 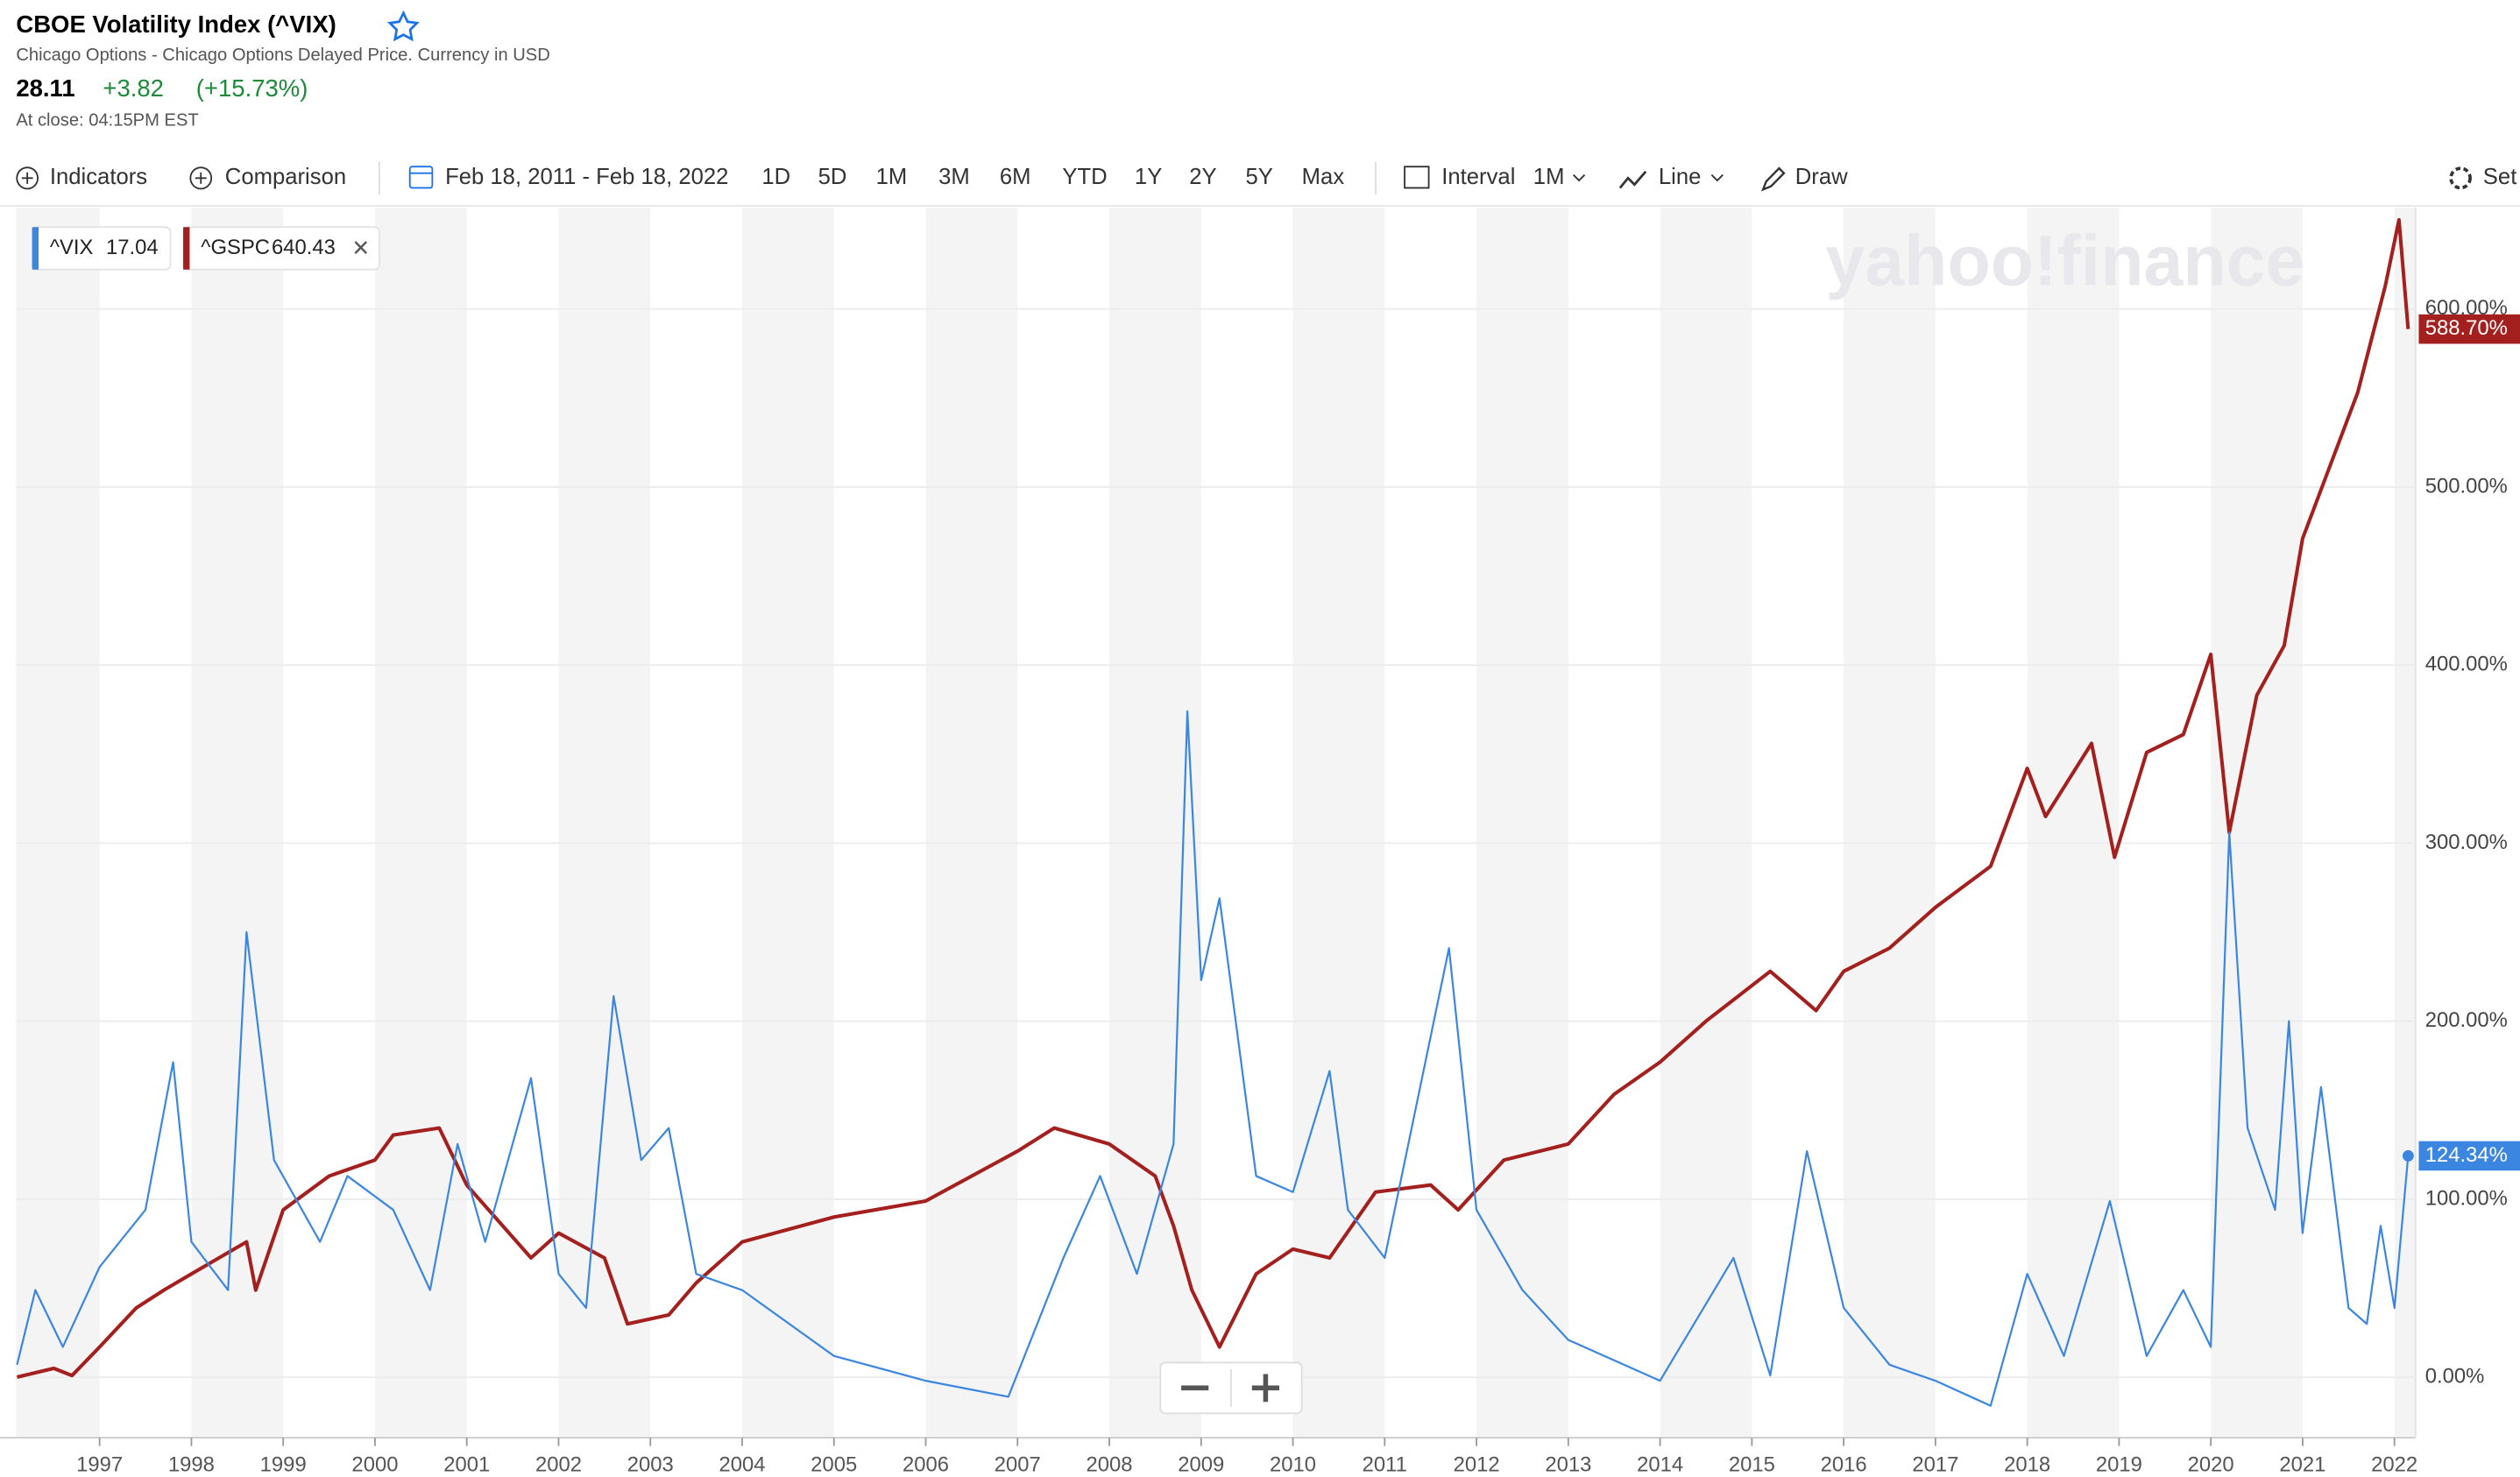 What do you see at coordinates (1201, 1464) in the screenshot?
I see `x-tick-label: 2009` at bounding box center [1201, 1464].